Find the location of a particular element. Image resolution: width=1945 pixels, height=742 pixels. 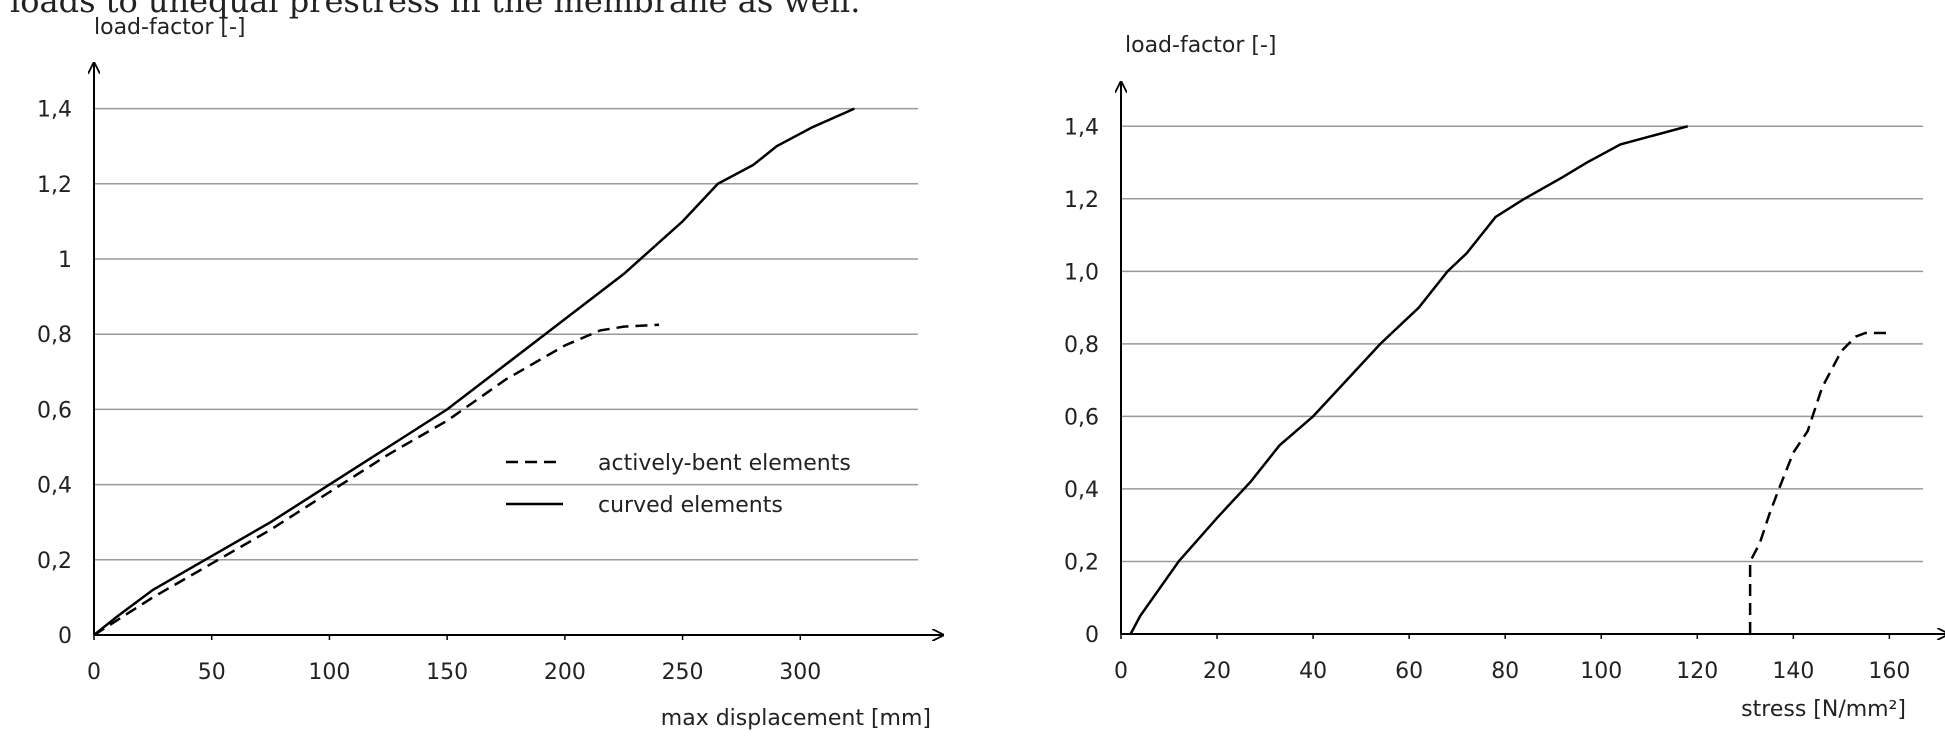

x-tick-label: 60 is located at coordinates (1409, 671).